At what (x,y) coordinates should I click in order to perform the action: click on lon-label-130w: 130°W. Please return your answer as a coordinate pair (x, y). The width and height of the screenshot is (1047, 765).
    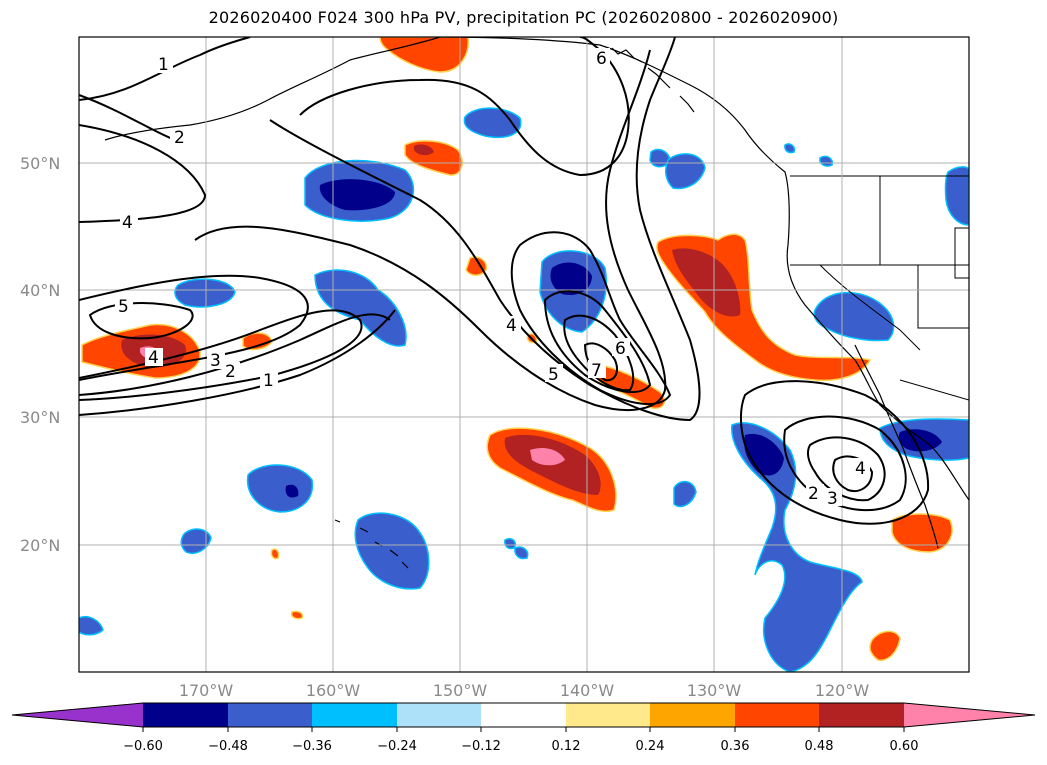
    Looking at the image, I should click on (714, 690).